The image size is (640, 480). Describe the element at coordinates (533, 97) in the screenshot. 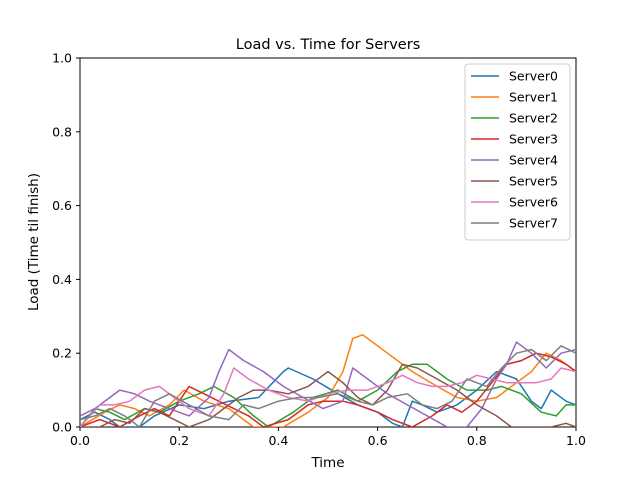

I see `legend-label-server1: Server1` at that location.